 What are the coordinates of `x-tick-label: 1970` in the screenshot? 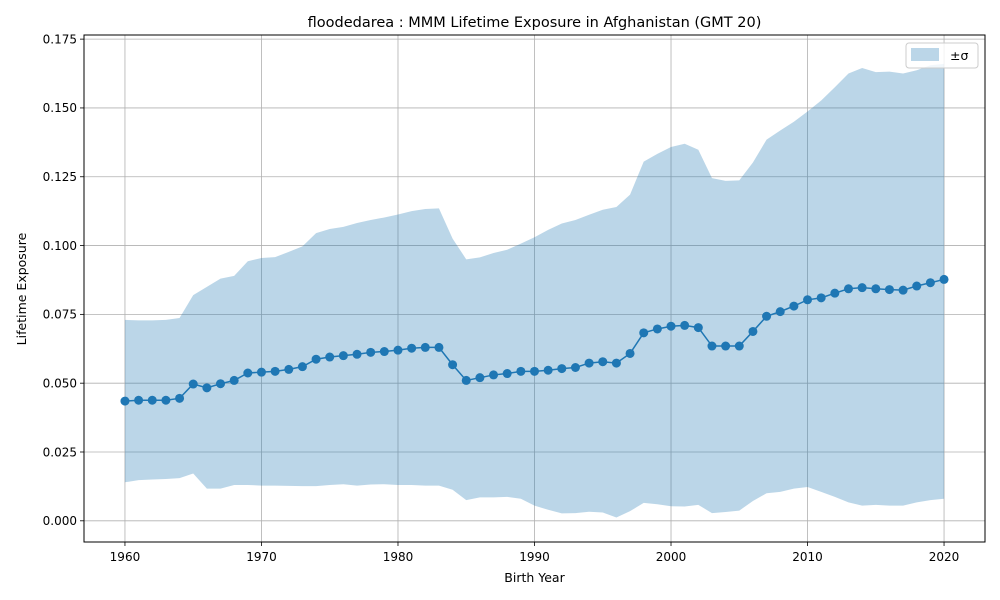 It's located at (261, 557).